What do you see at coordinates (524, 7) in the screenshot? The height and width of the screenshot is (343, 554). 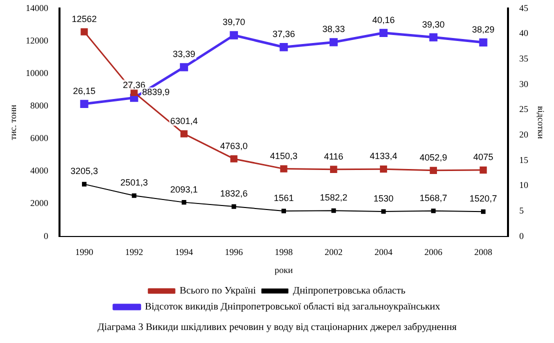 I see `y2-tick-label: 45` at bounding box center [524, 7].